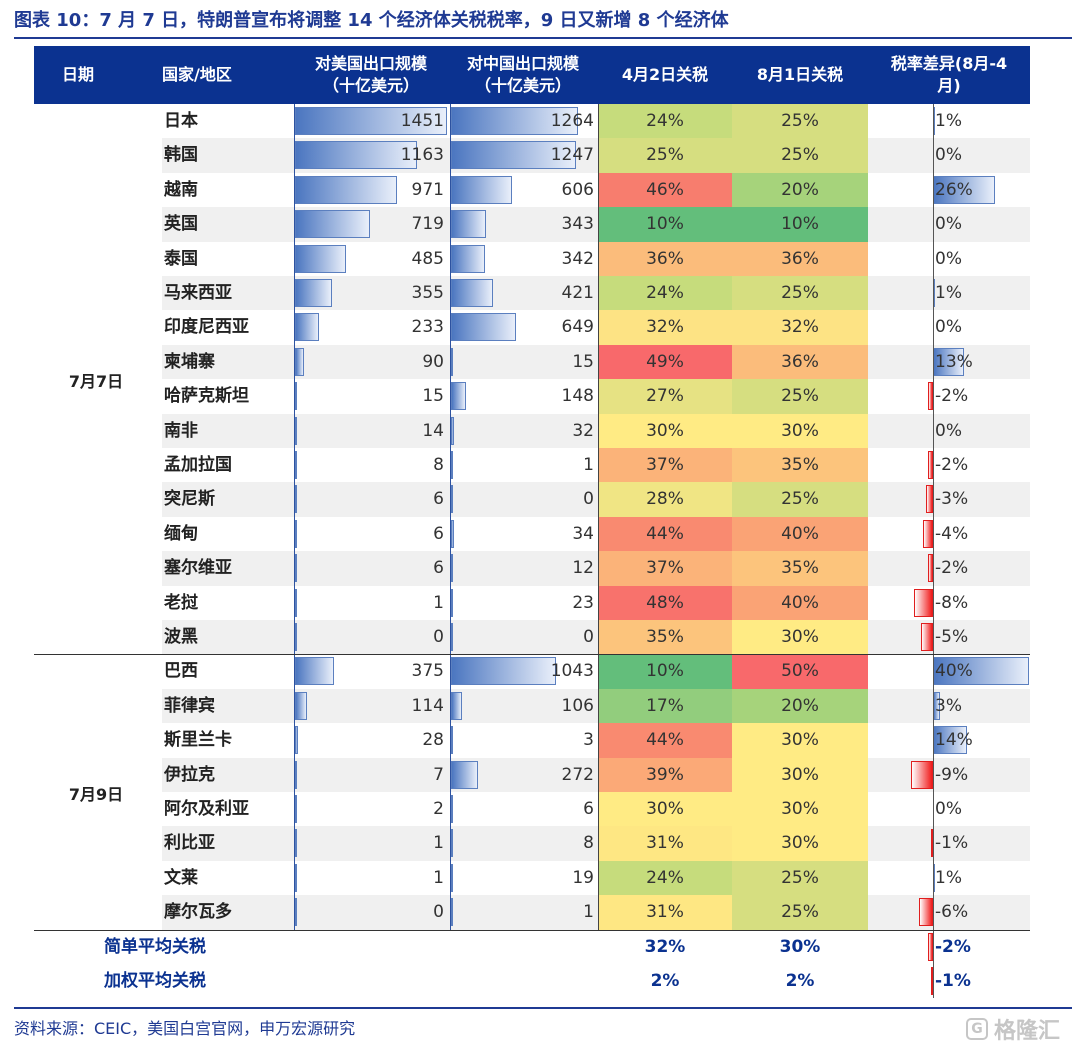  What do you see at coordinates (933, 551) in the screenshot?
I see `diff-axis` at bounding box center [933, 551].